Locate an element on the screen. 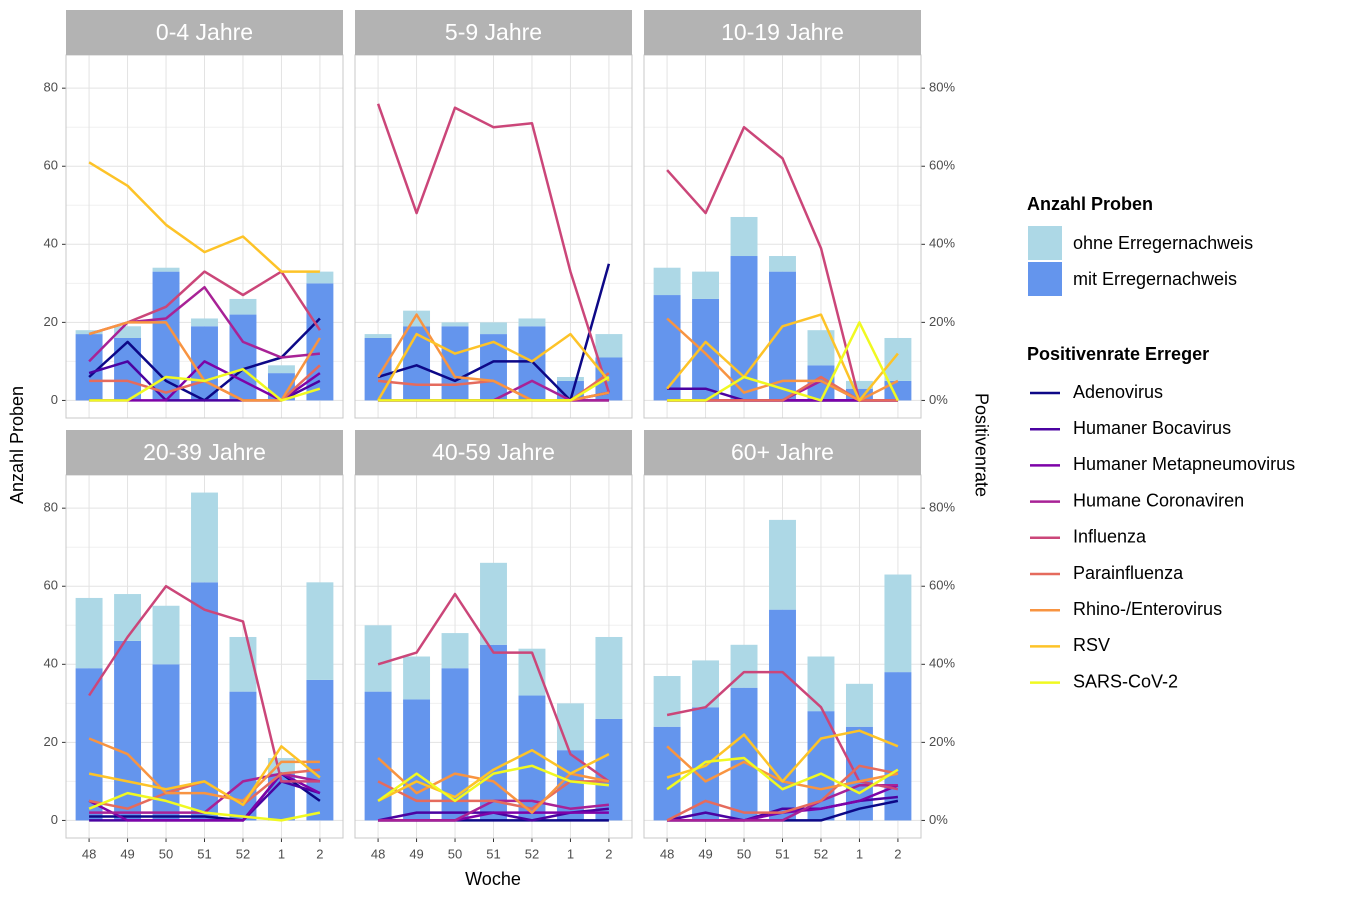  legend-text: Adenovirus is located at coordinates (1118, 392).